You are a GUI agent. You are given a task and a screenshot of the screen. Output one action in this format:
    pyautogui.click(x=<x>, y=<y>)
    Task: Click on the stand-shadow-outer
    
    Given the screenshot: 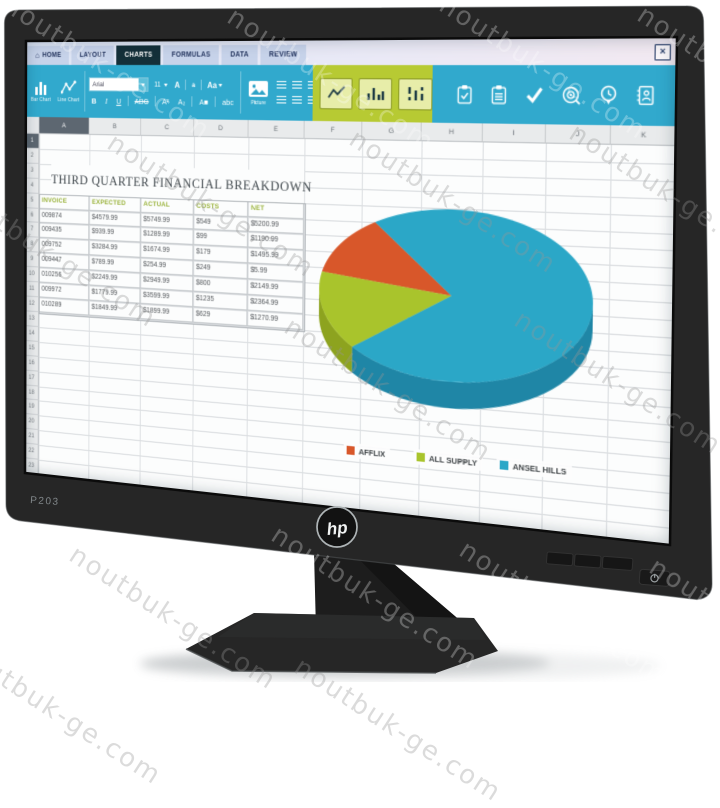 What is the action you would take?
    pyautogui.click(x=400, y=666)
    